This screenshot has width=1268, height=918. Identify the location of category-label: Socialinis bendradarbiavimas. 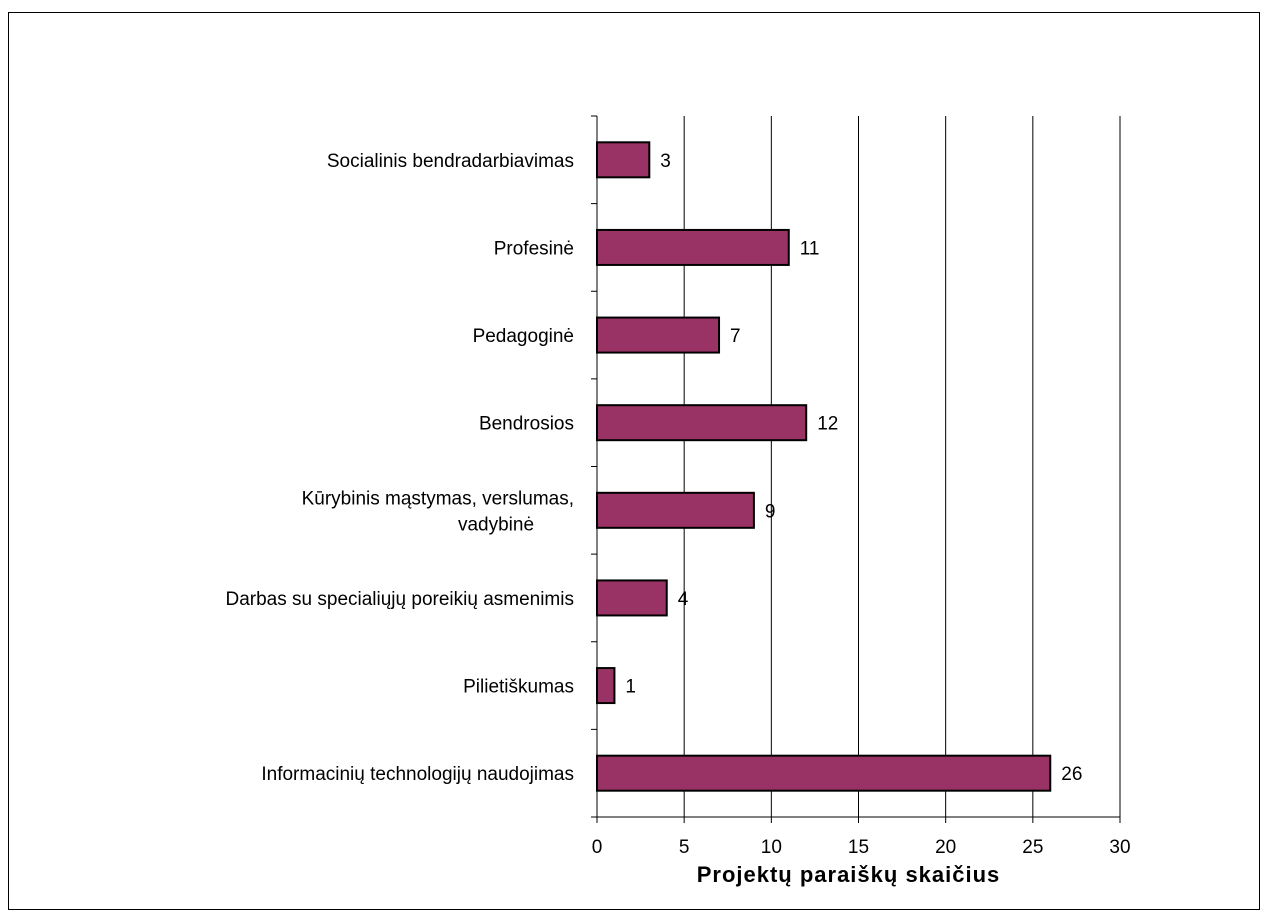
(450, 161).